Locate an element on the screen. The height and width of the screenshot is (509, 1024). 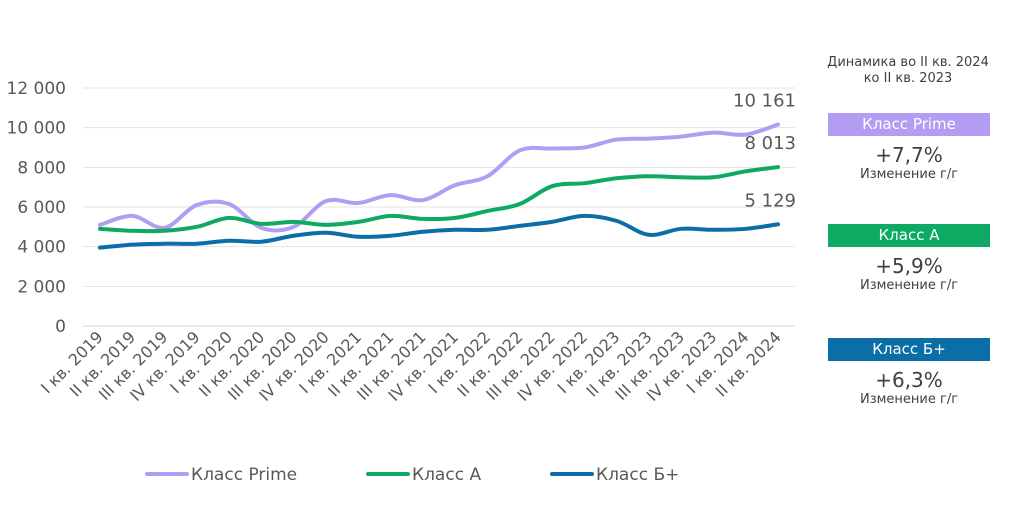
card-a-change: +5,9% is located at coordinates (909, 266).